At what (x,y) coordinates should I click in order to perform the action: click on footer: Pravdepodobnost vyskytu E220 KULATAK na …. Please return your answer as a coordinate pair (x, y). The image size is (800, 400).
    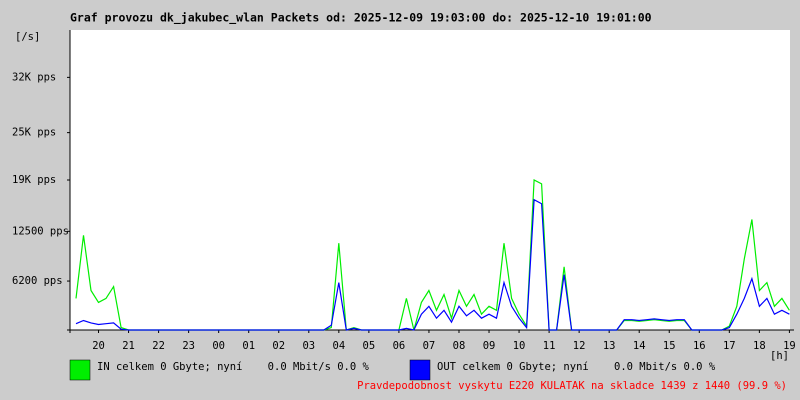
    Looking at the image, I should click on (572, 386).